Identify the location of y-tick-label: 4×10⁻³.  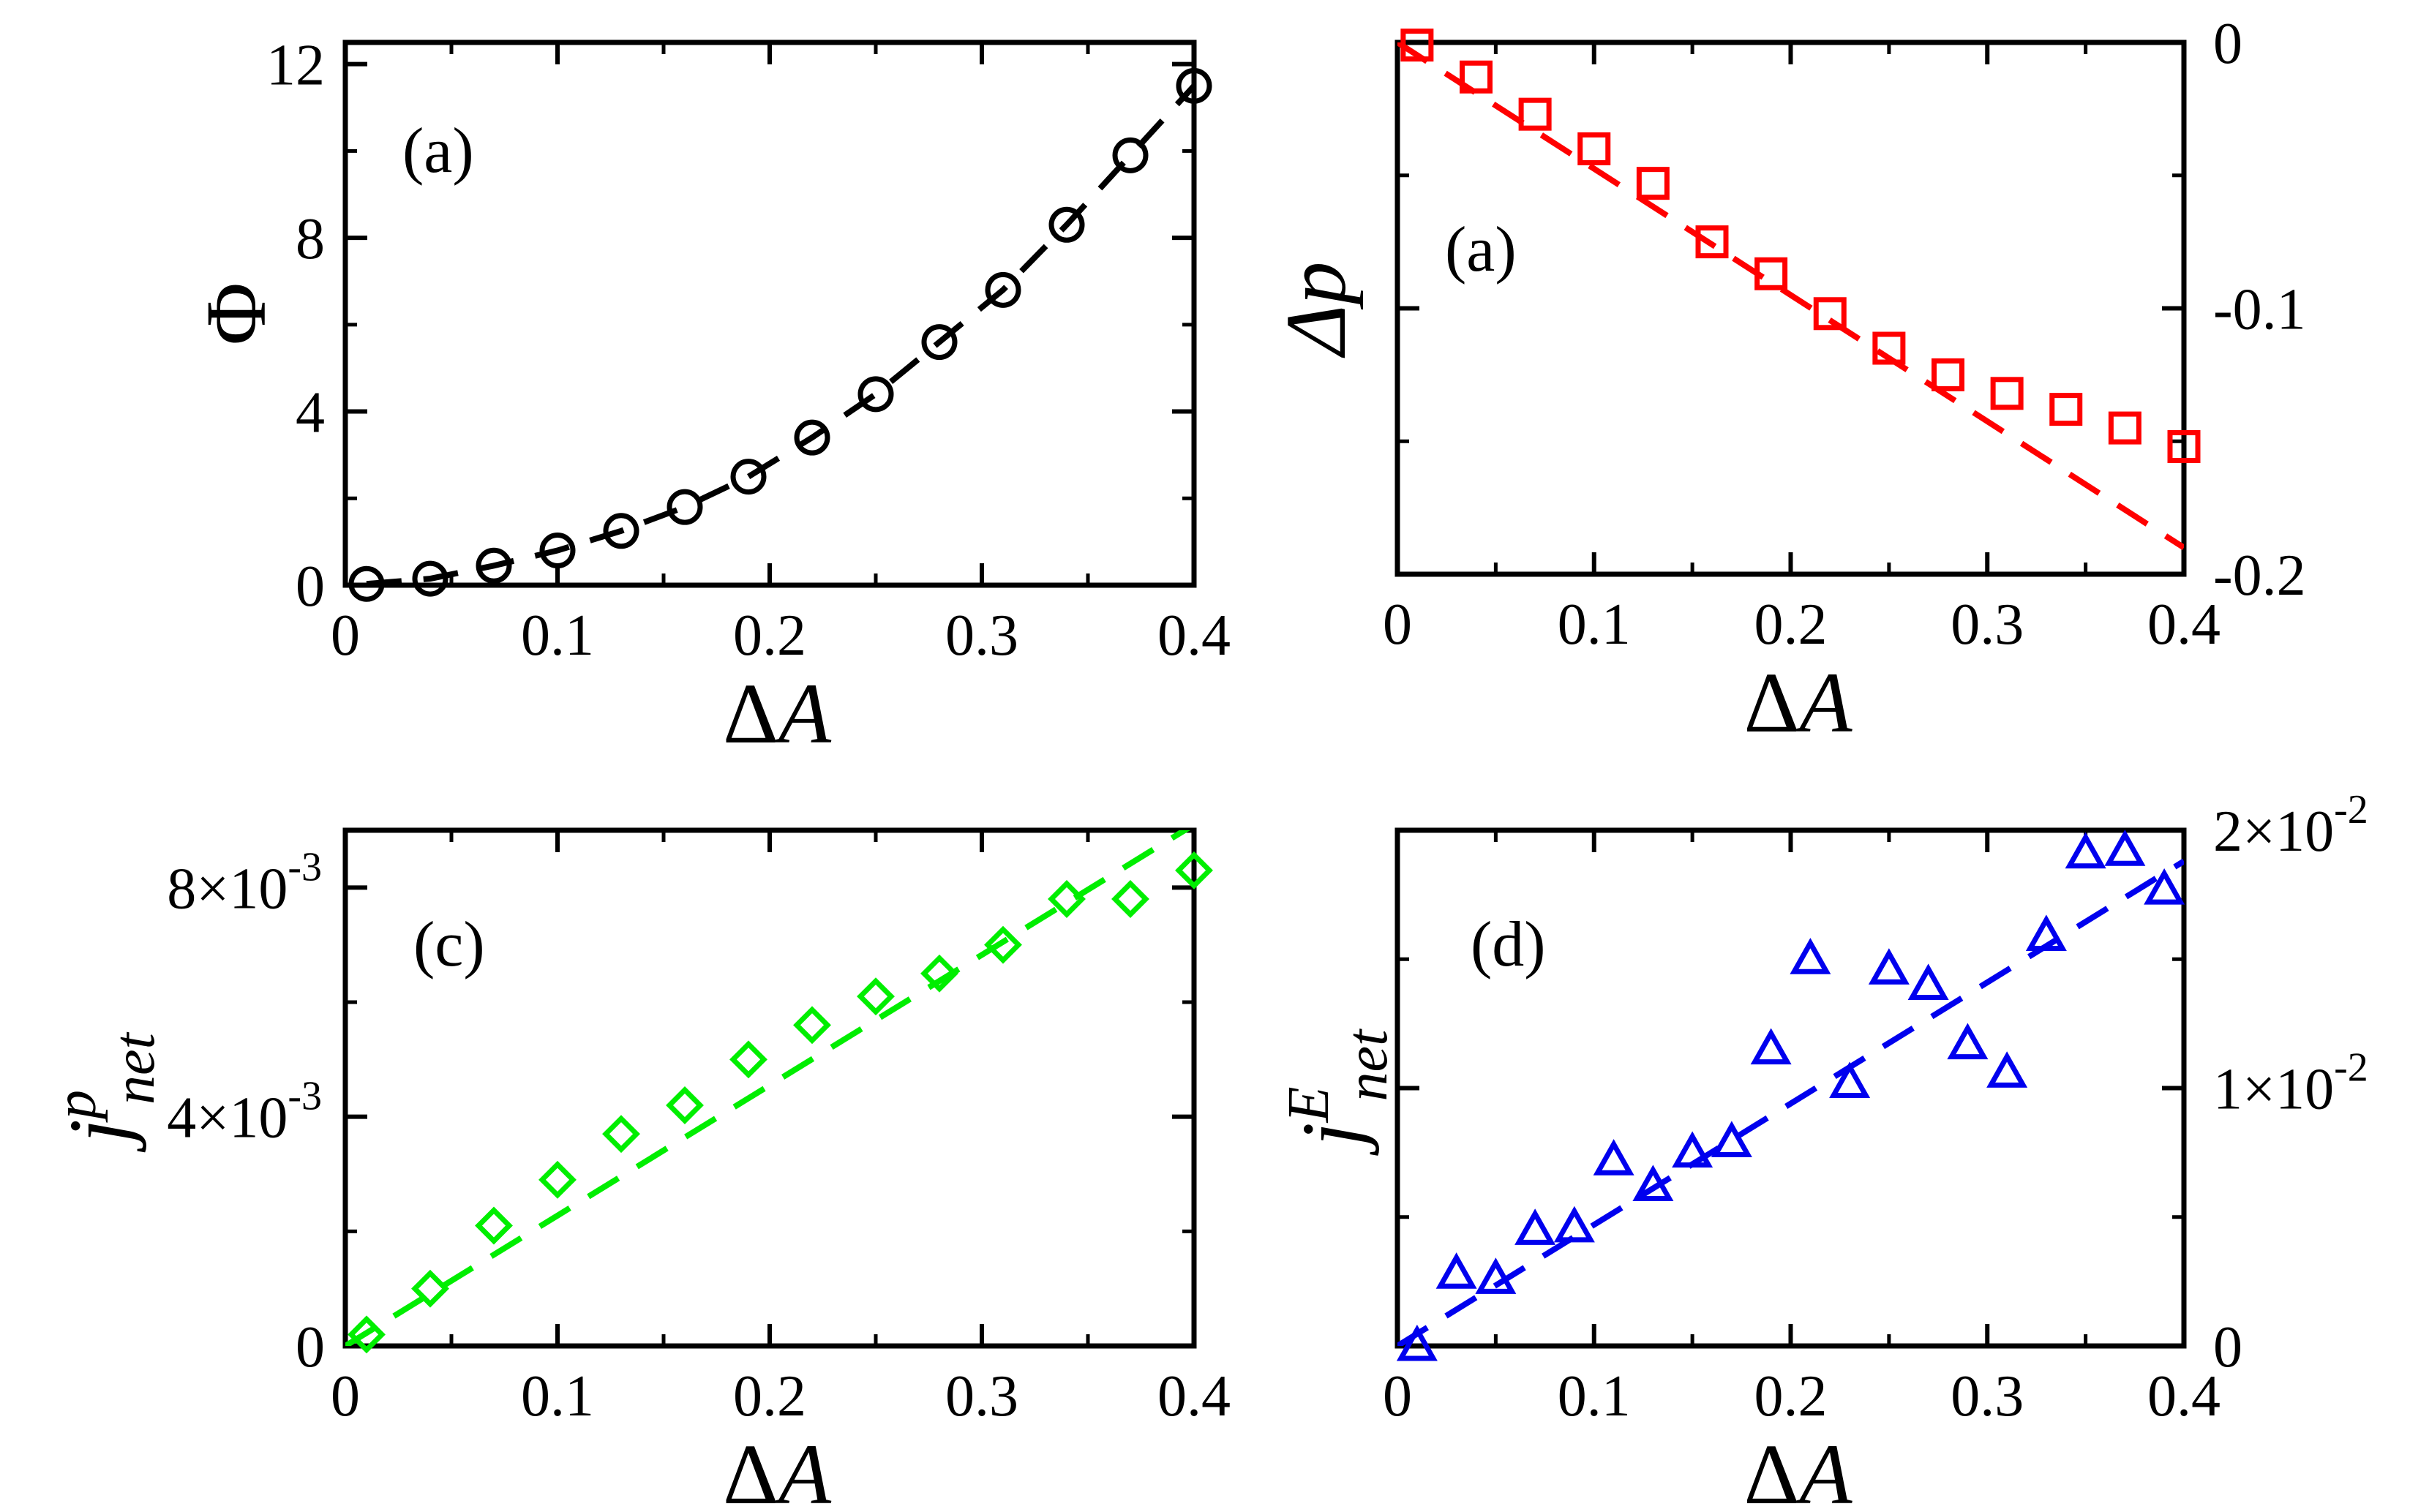
(245, 1112).